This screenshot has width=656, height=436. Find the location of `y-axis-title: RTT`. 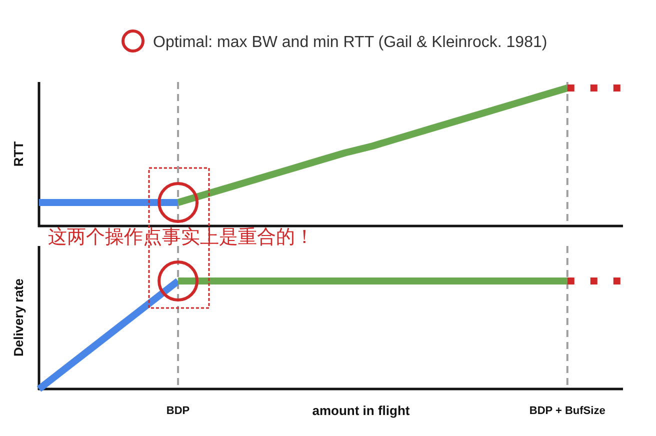

y-axis-title: RTT is located at coordinates (18, 154).